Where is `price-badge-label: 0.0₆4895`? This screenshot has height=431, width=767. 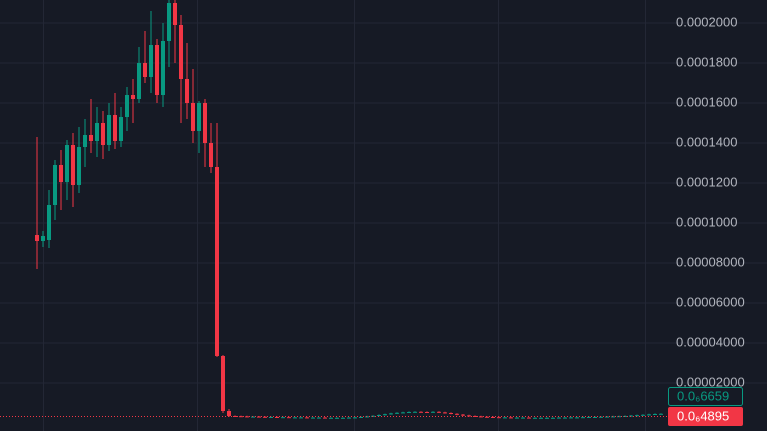
price-badge-label: 0.0₆4895 is located at coordinates (703, 415).